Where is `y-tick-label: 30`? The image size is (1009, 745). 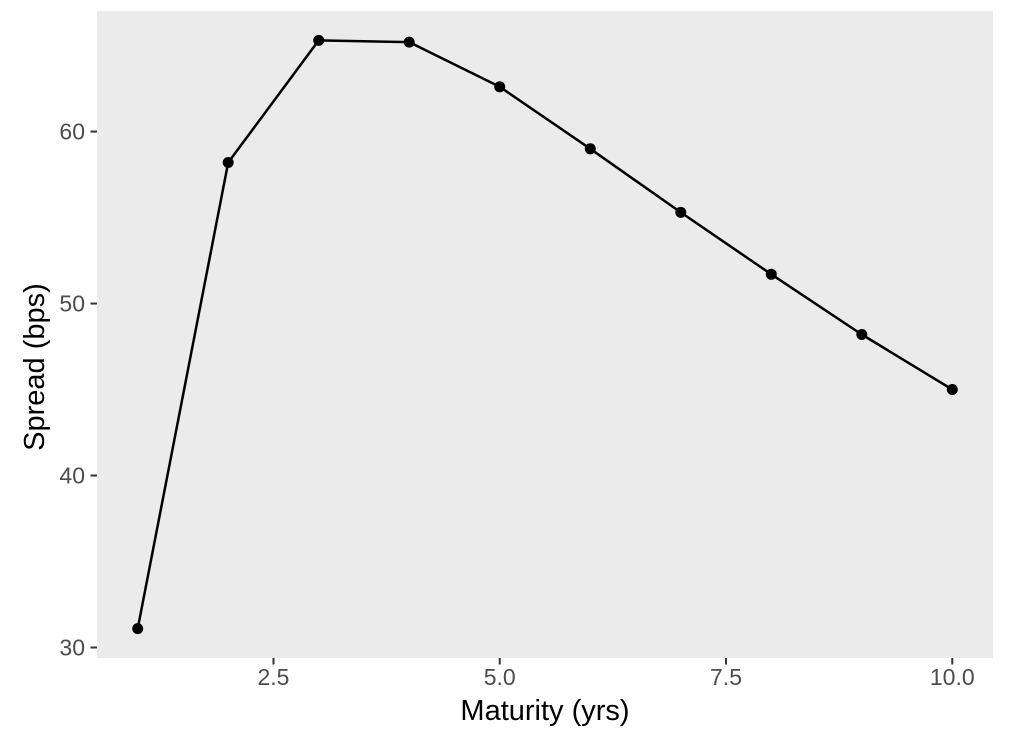
y-tick-label: 30 is located at coordinates (72, 648).